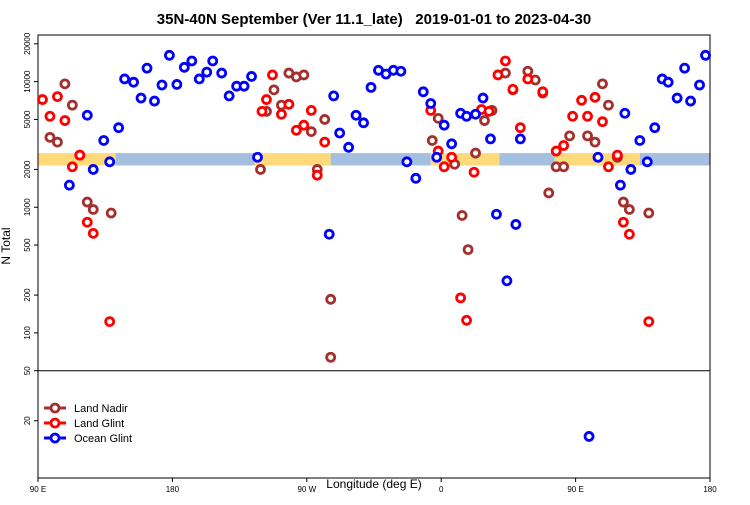  What do you see at coordinates (55, 408) in the screenshot?
I see `legend-marker` at bounding box center [55, 408].